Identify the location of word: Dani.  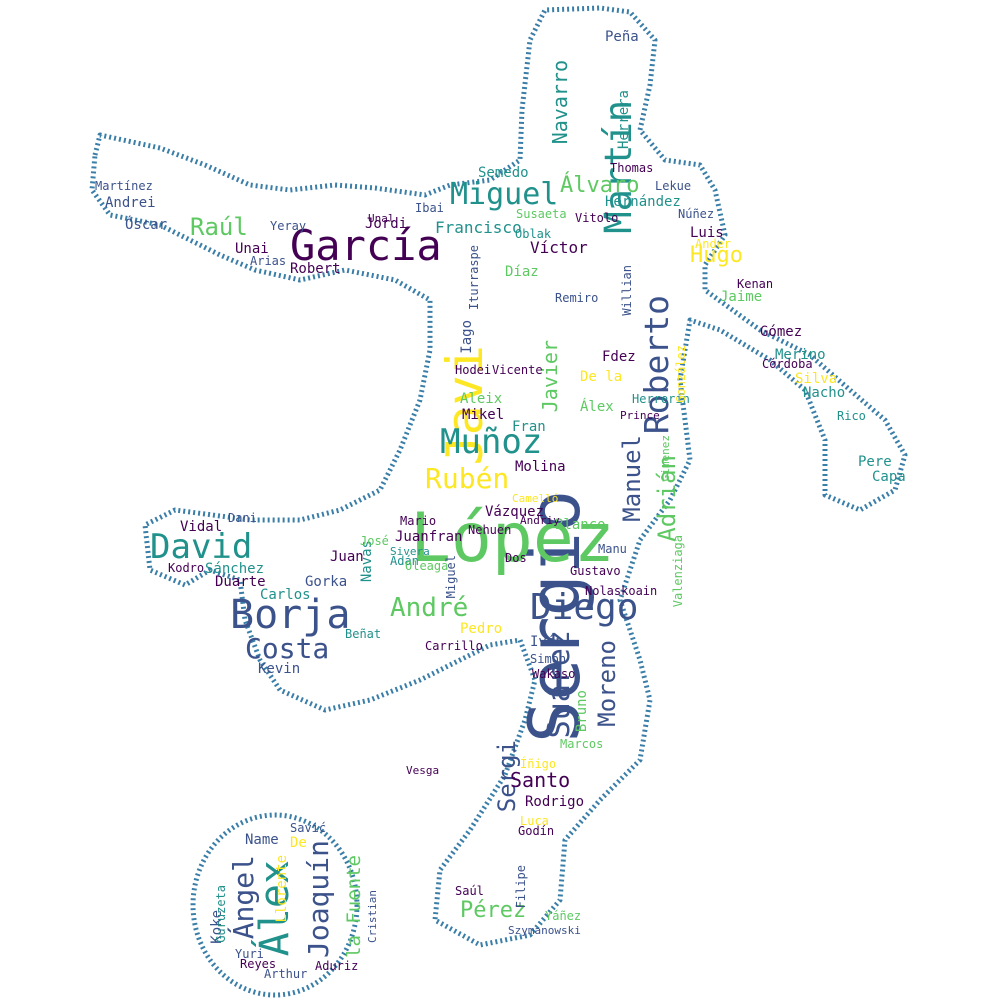
(242, 518).